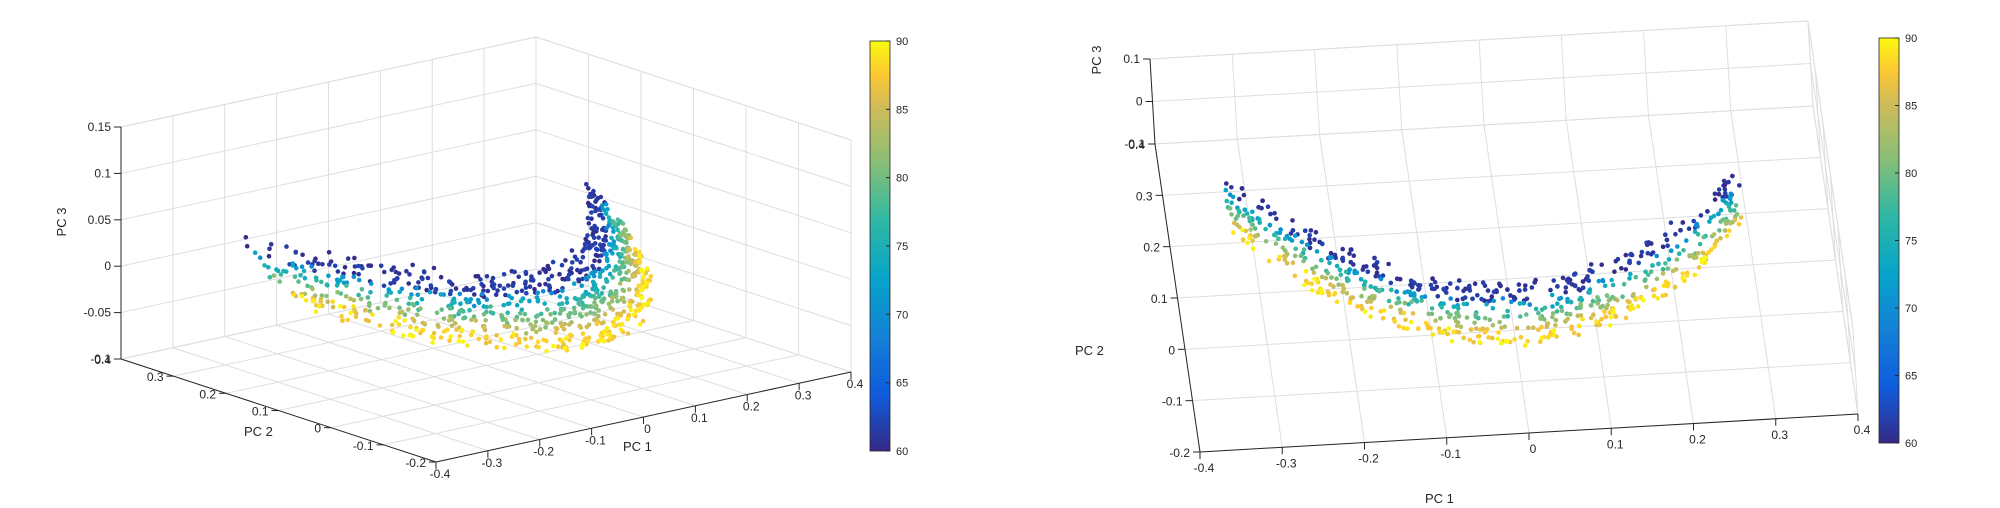  What do you see at coordinates (1911, 444) in the screenshot?
I see `colorbar-tick-label: 60` at bounding box center [1911, 444].